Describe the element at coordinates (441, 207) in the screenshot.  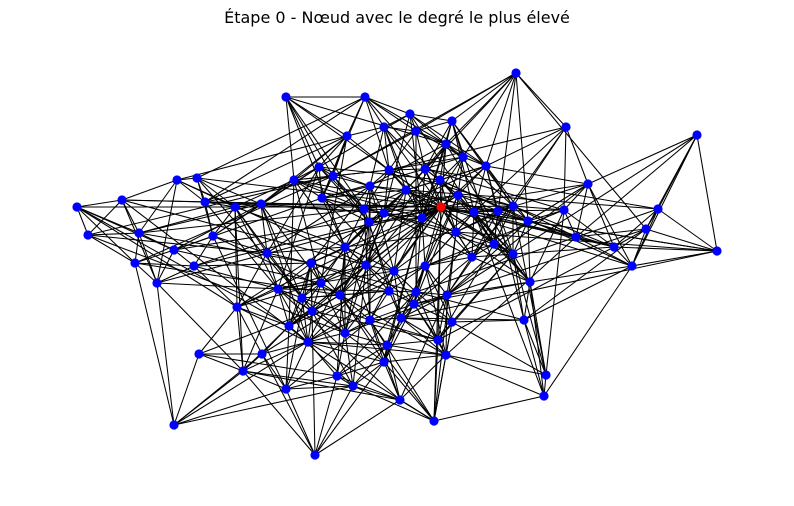
I see `graph-node-highest-degree` at that location.